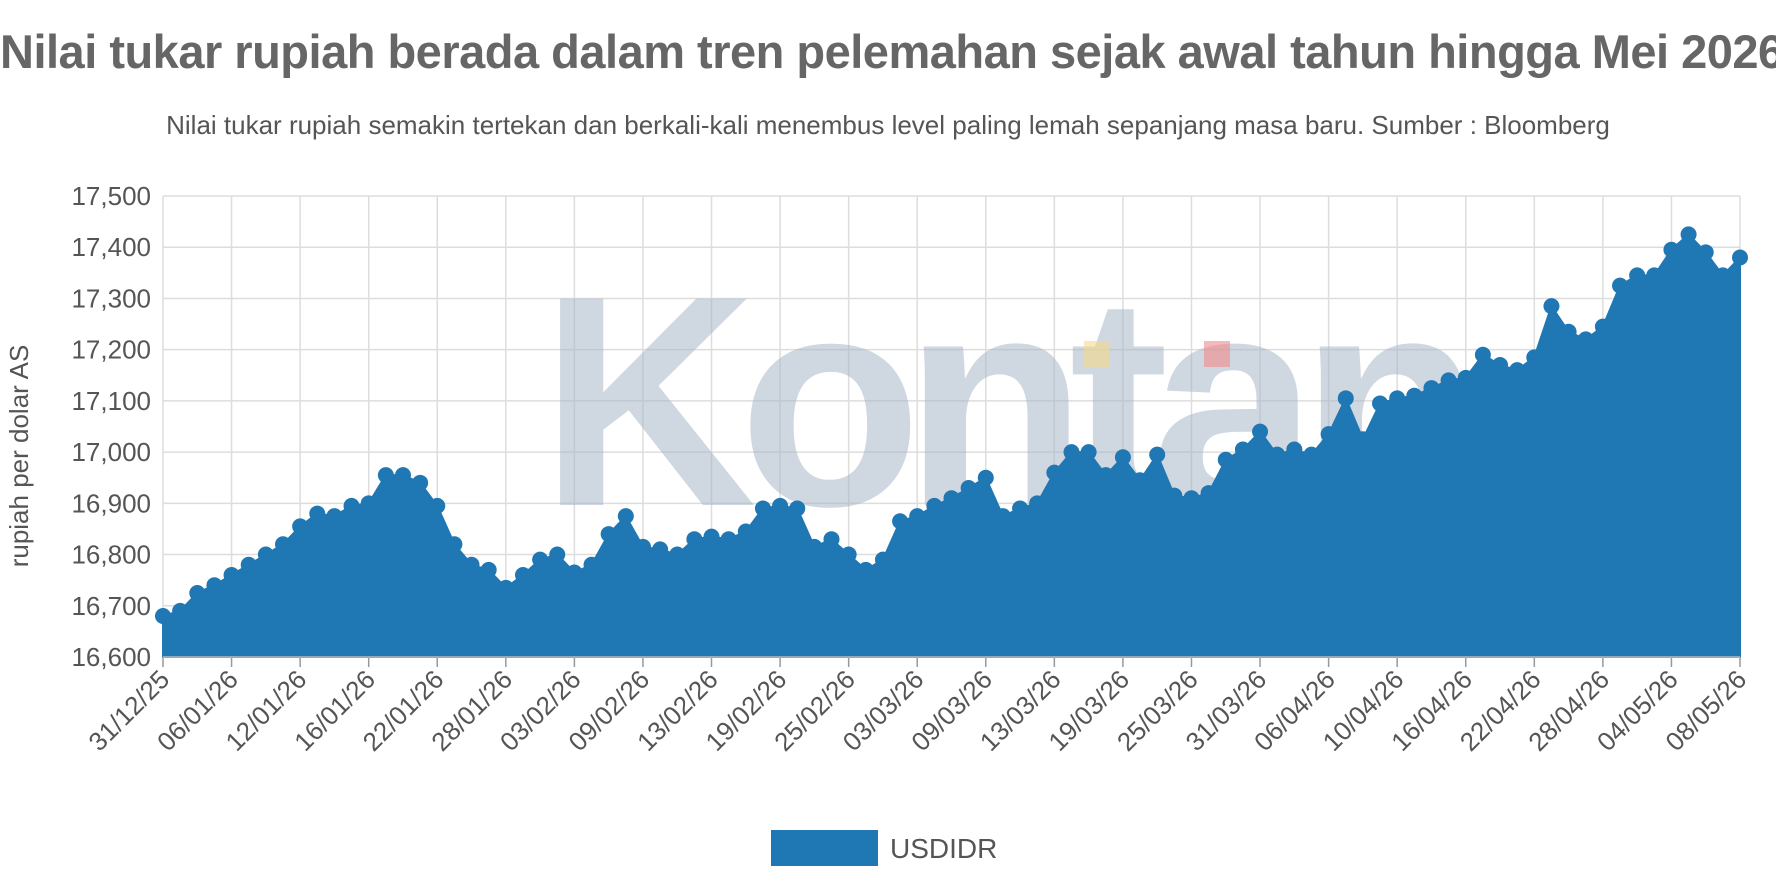 Image resolution: width=1776 pixels, height=888 pixels. What do you see at coordinates (943, 848) in the screenshot?
I see `legend-label-usdidr: USDIDR` at bounding box center [943, 848].